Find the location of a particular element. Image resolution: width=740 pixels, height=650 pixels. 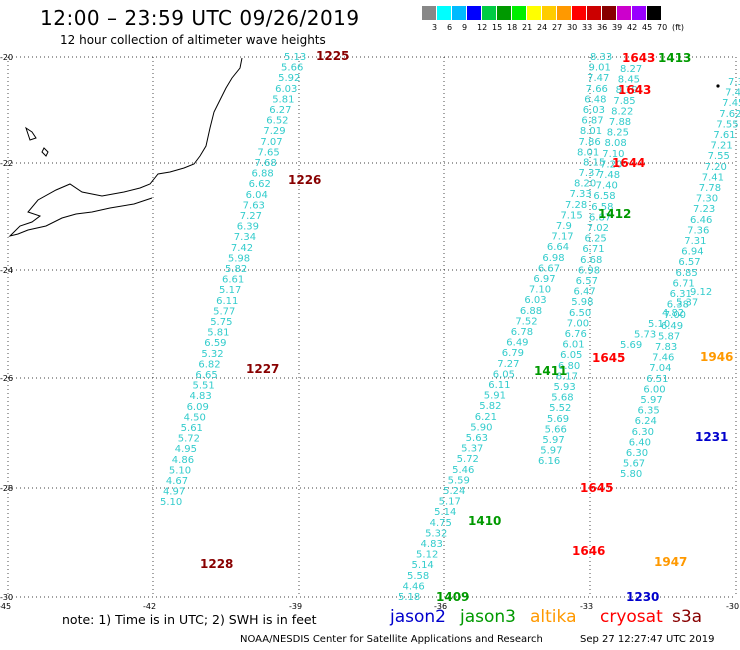

wave-value-jason3: 7.15 is located at coordinates (571, 215).